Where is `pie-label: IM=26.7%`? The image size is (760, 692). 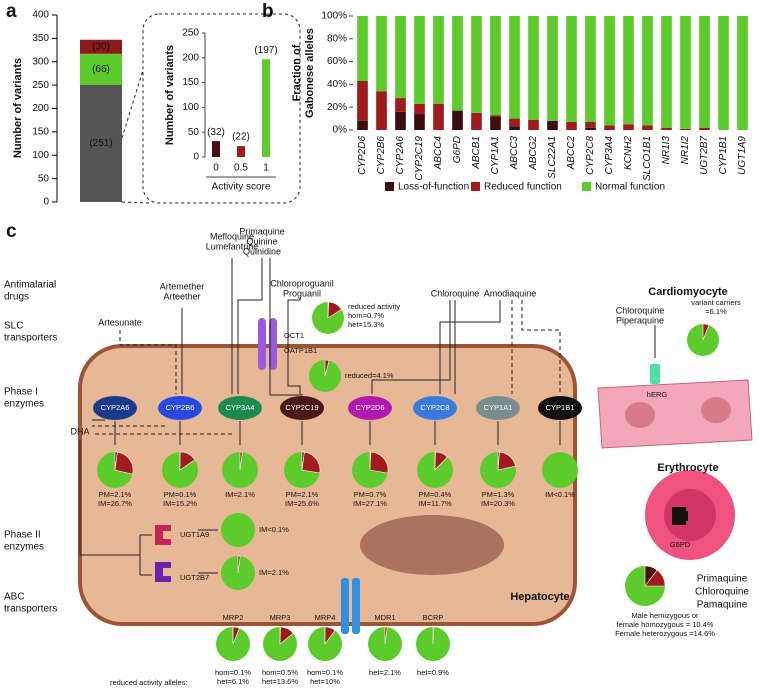 pie-label: IM=26.7% is located at coordinates (115, 503).